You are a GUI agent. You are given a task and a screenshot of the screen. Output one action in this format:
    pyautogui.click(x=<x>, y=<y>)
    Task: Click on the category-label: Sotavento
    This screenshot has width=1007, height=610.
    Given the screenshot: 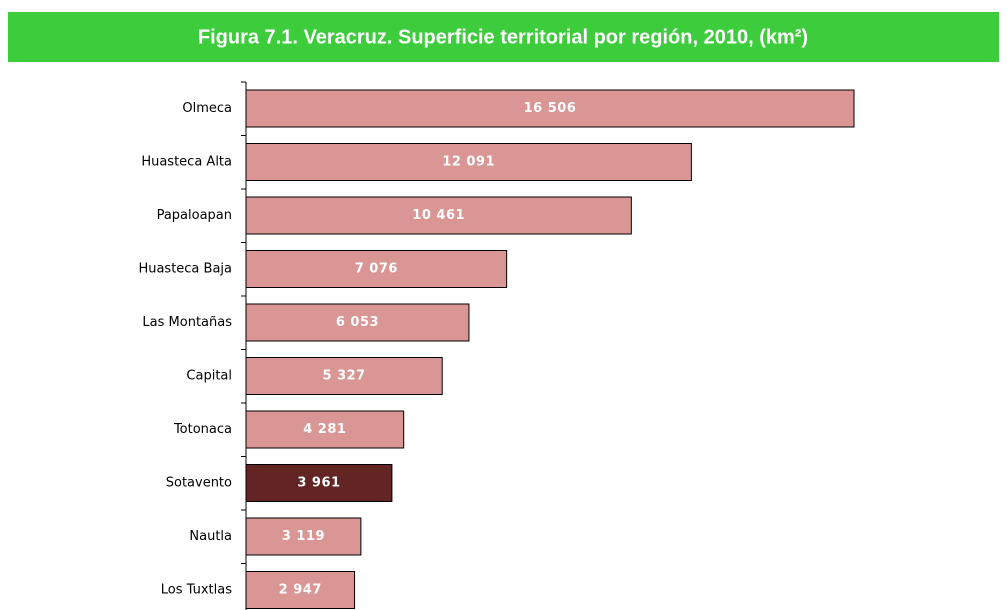 What is the action you would take?
    pyautogui.click(x=199, y=483)
    